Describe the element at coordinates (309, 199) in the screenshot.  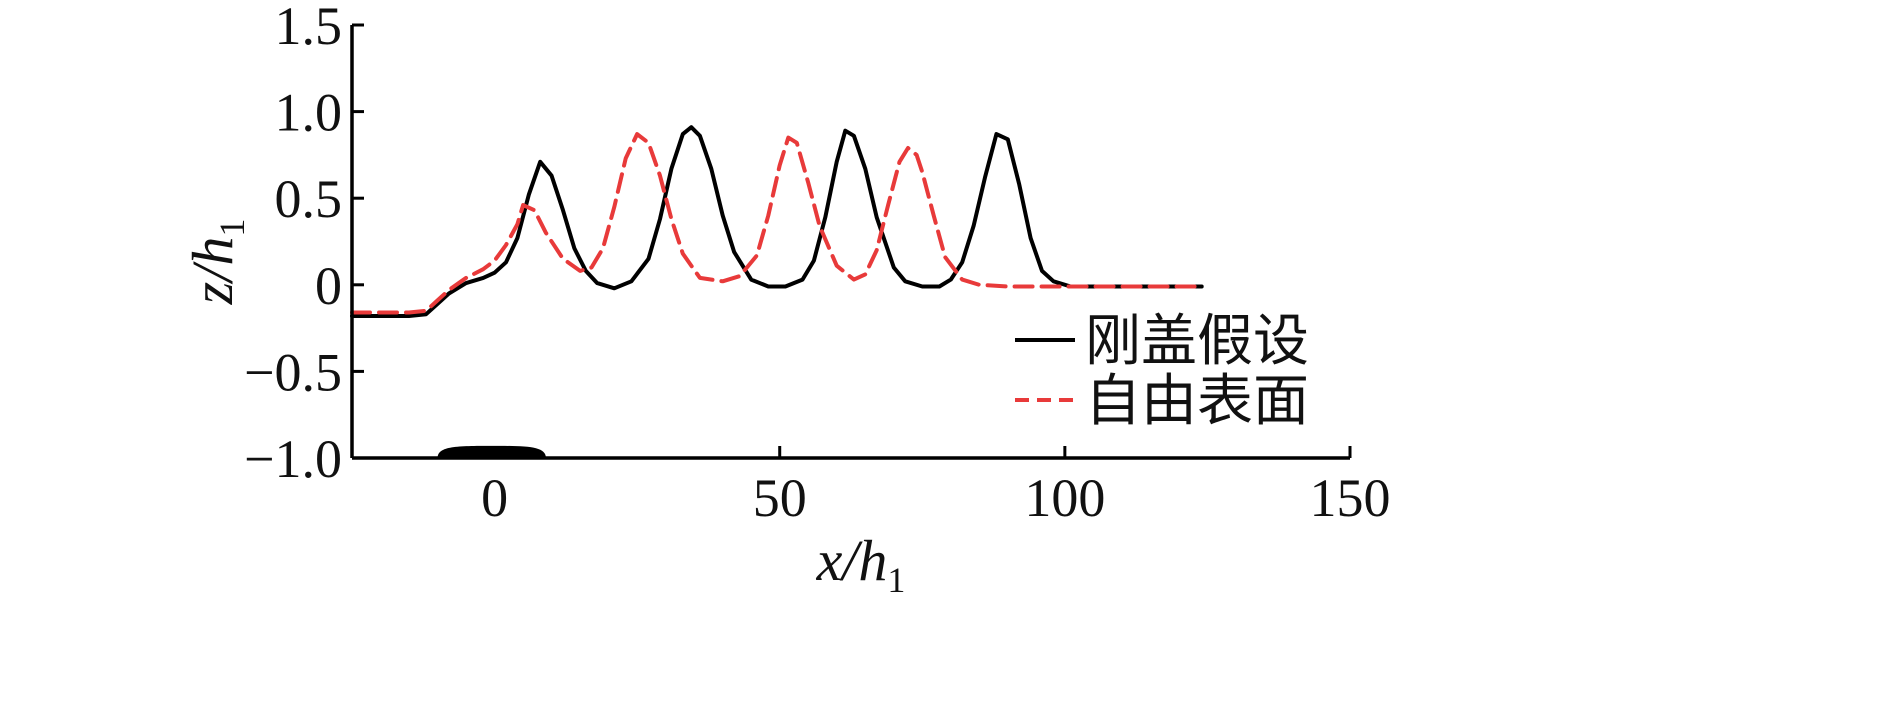
I see `y-tick-label: 0.5` at that location.